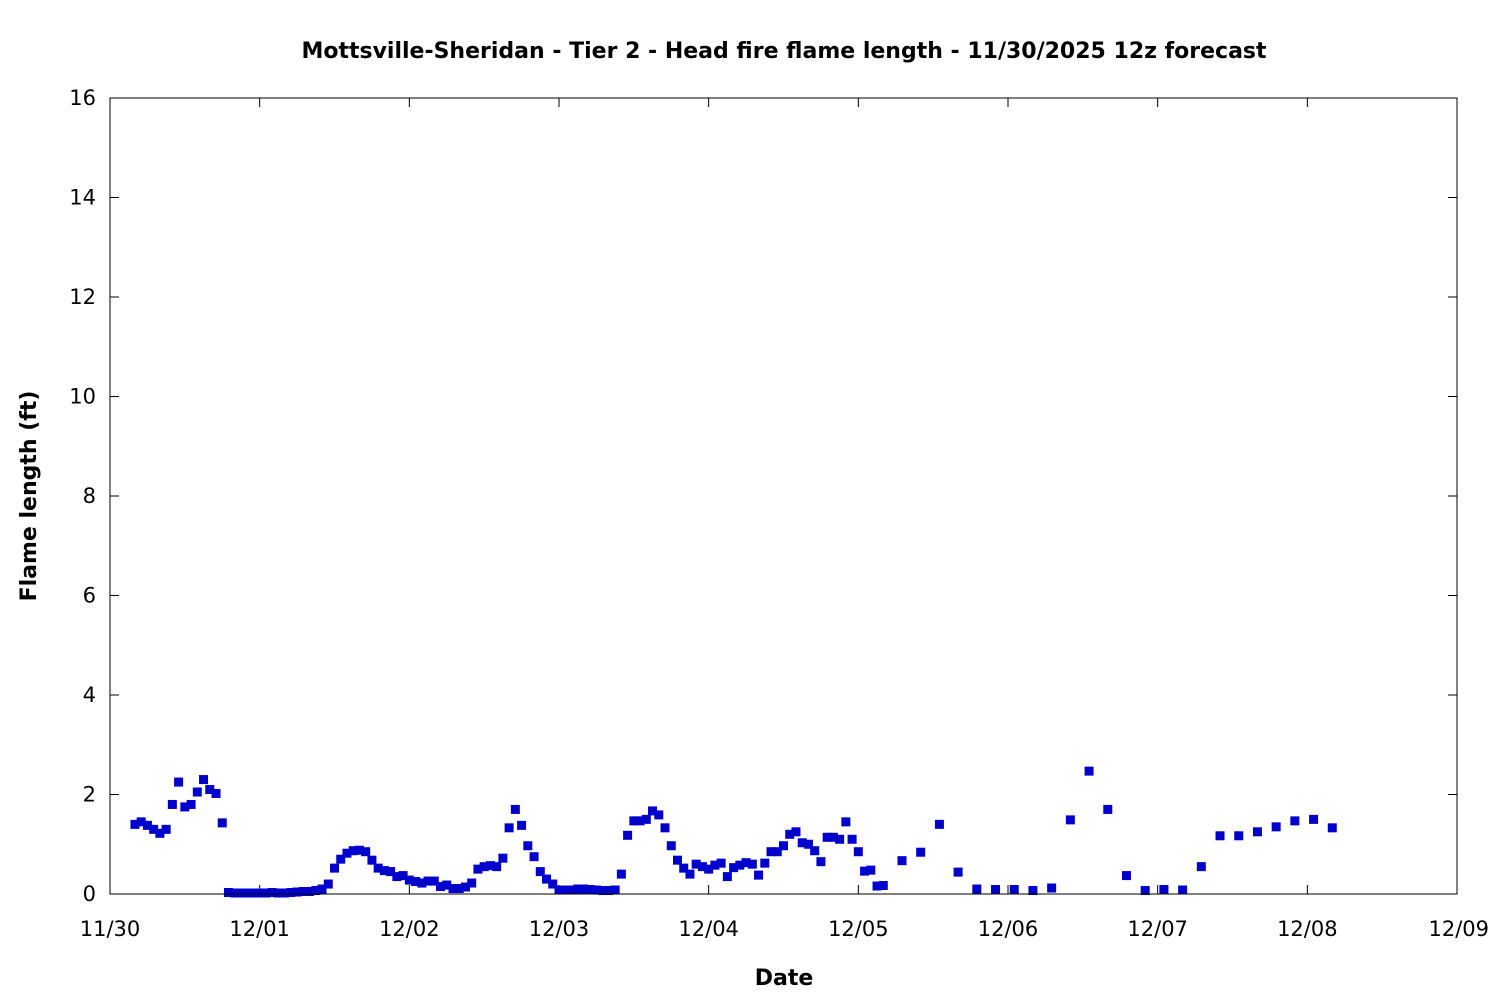  Describe the element at coordinates (110, 929) in the screenshot. I see `x-tick-label: 11/30` at that location.